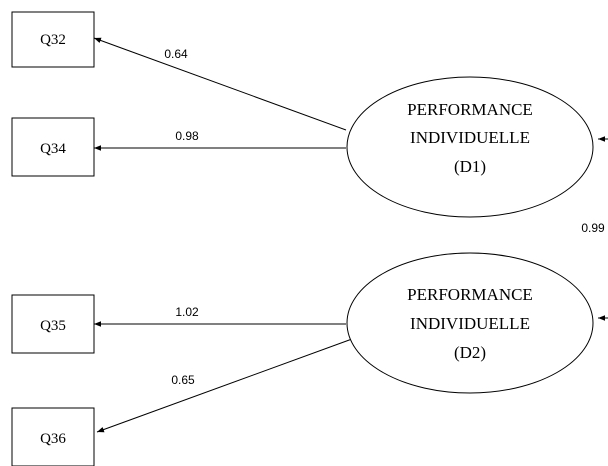  I want to click on latent-label-d2-line2: INDIVIDUELLE, so click(470, 323).